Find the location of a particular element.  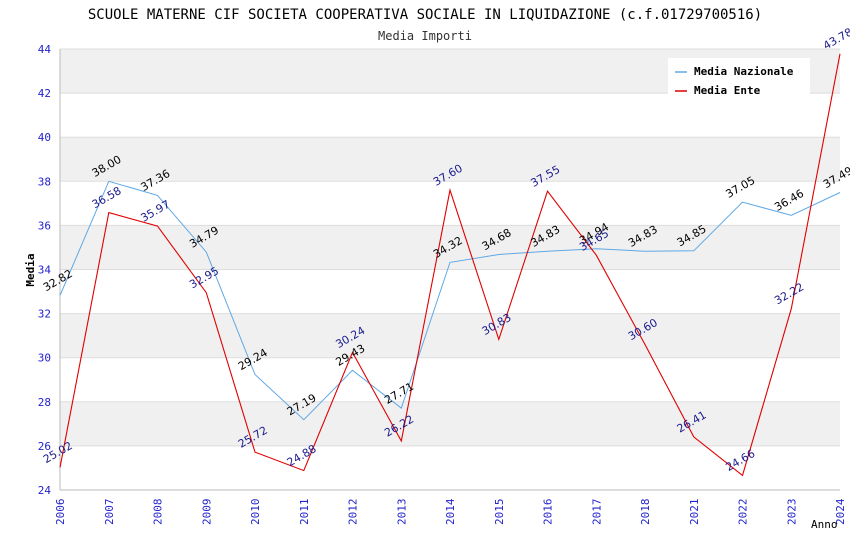

y-tick-label: 34 is located at coordinates (45, 270).